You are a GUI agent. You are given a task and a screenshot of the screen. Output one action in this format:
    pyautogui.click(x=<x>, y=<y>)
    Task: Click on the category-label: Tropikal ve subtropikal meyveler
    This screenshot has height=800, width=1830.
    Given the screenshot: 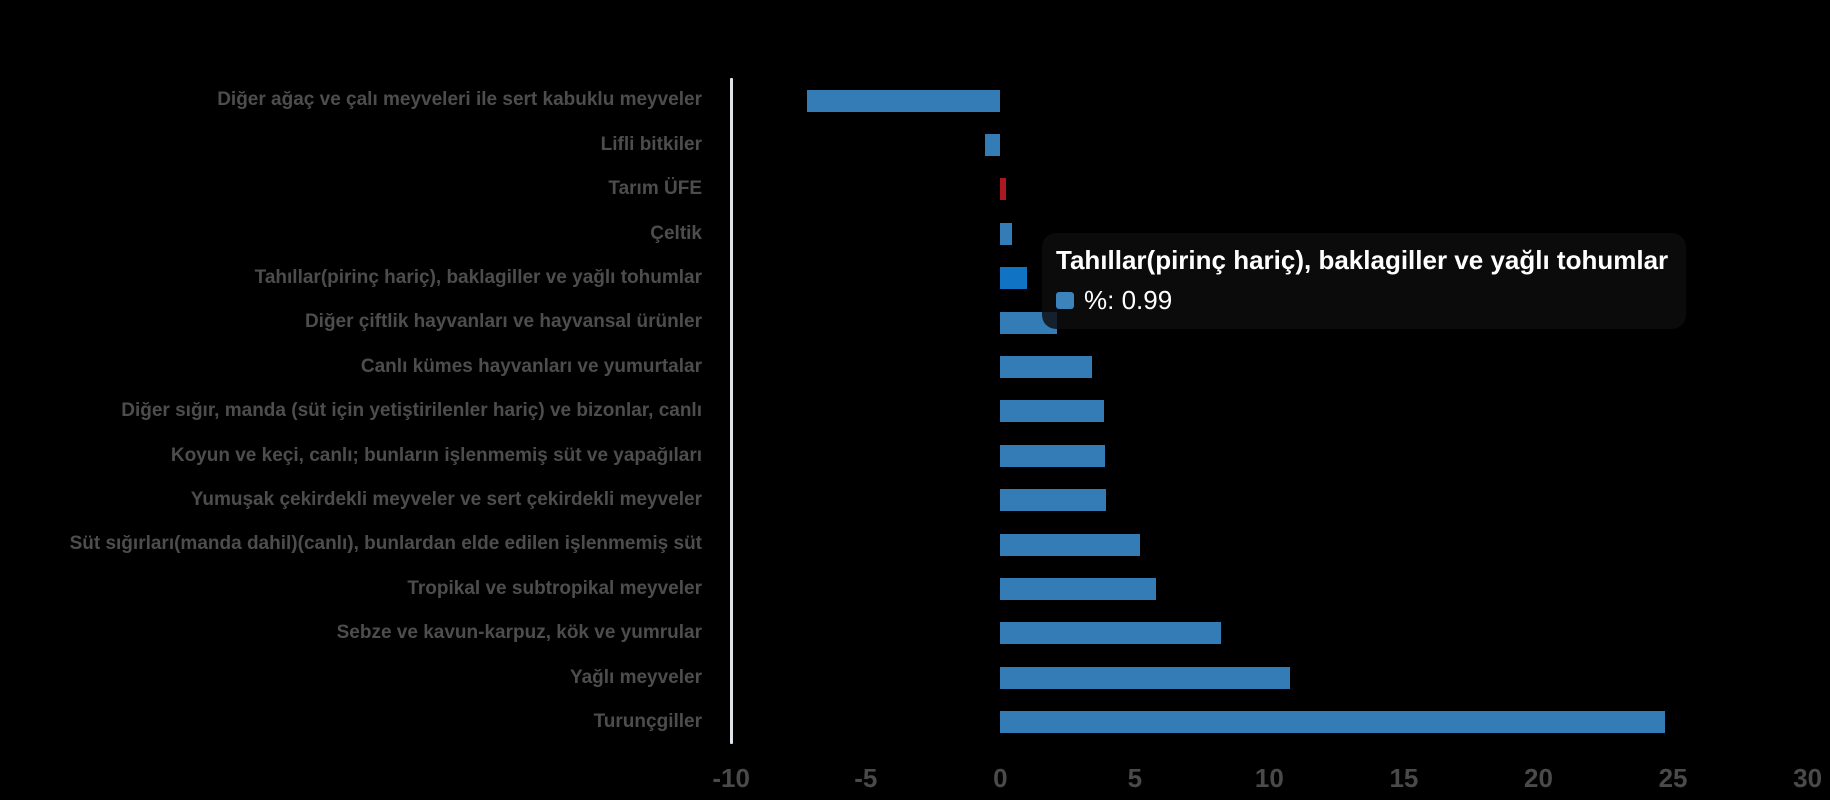 What is the action you would take?
    pyautogui.click(x=554, y=588)
    